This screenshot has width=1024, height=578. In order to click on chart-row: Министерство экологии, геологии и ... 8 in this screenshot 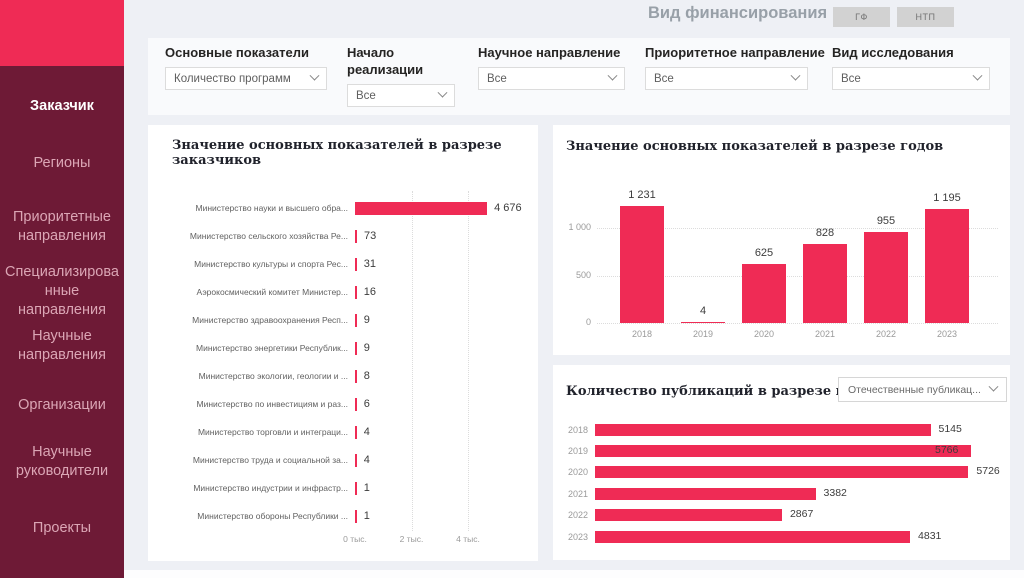, I will do `click(343, 376)`.